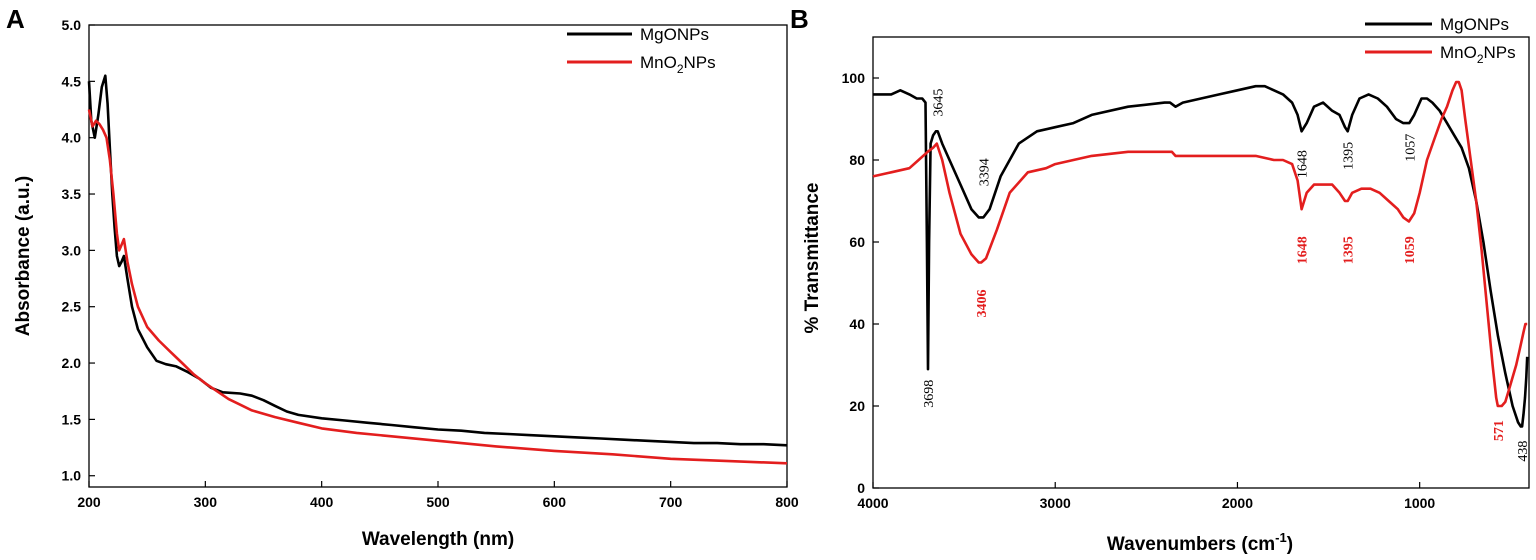 This screenshot has height=560, width=1536. I want to click on panel-a-x-tick-label-400: 400, so click(322, 502).